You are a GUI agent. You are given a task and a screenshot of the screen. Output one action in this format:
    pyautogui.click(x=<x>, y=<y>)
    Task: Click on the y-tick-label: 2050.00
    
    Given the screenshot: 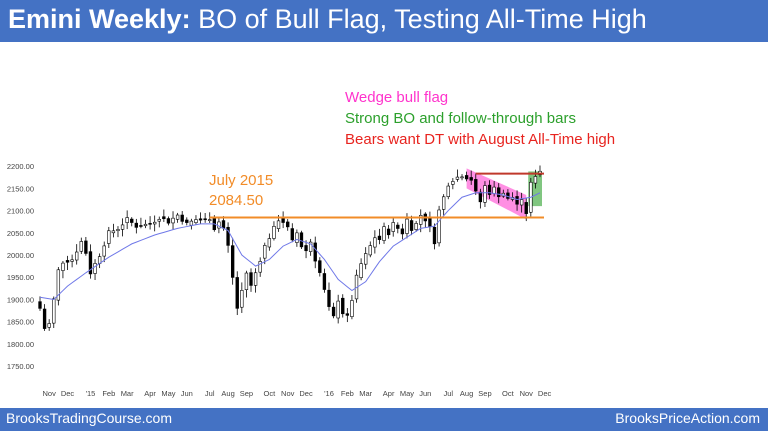 What is the action you would take?
    pyautogui.click(x=20, y=233)
    